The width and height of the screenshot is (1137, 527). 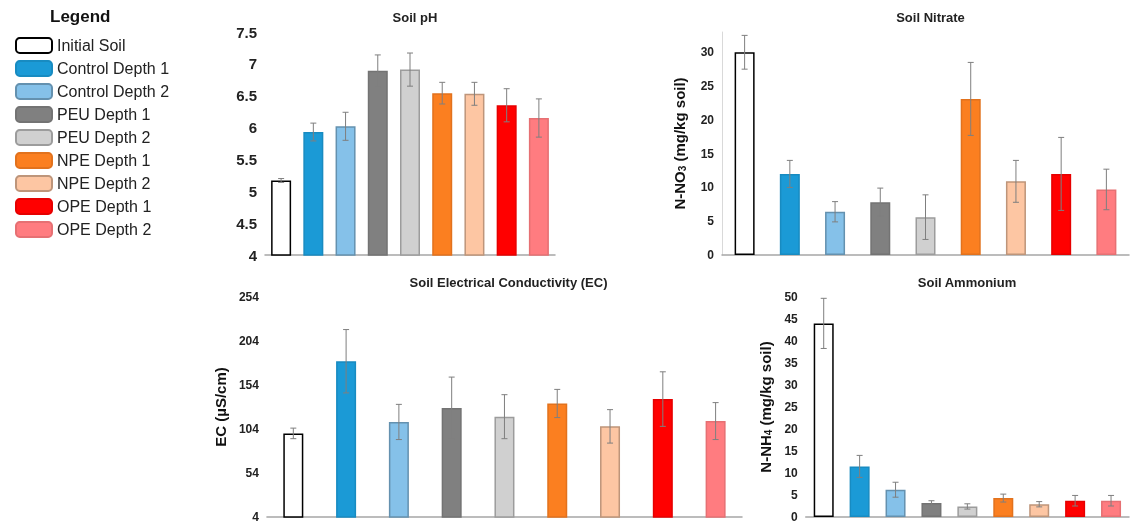 What do you see at coordinates (252, 473) in the screenshot?
I see `y-tick-label: 54` at bounding box center [252, 473].